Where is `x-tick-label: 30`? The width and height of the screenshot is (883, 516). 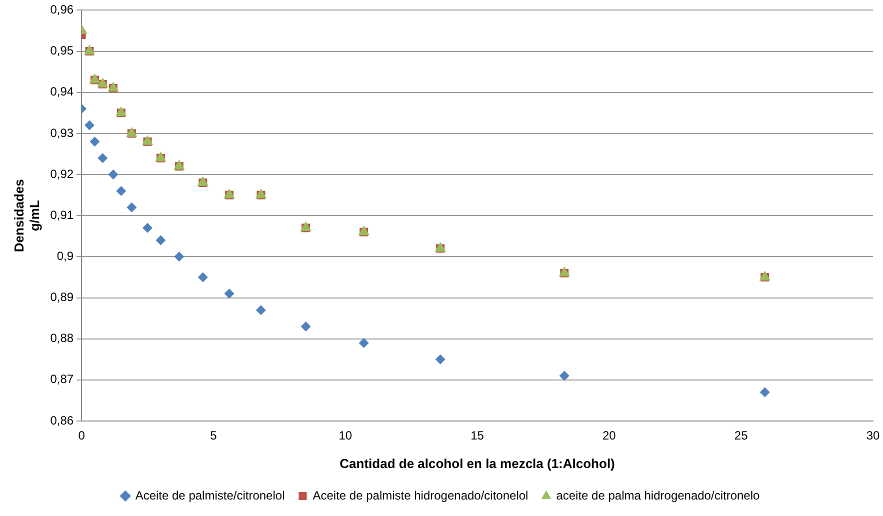 x-tick-label: 30 is located at coordinates (873, 435).